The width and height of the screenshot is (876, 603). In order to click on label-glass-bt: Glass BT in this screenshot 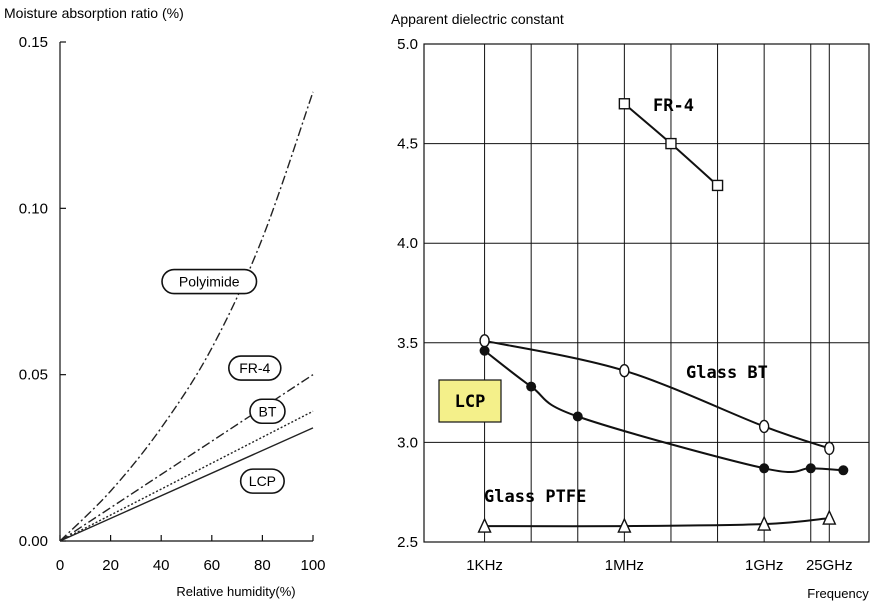, I will do `click(727, 373)`.